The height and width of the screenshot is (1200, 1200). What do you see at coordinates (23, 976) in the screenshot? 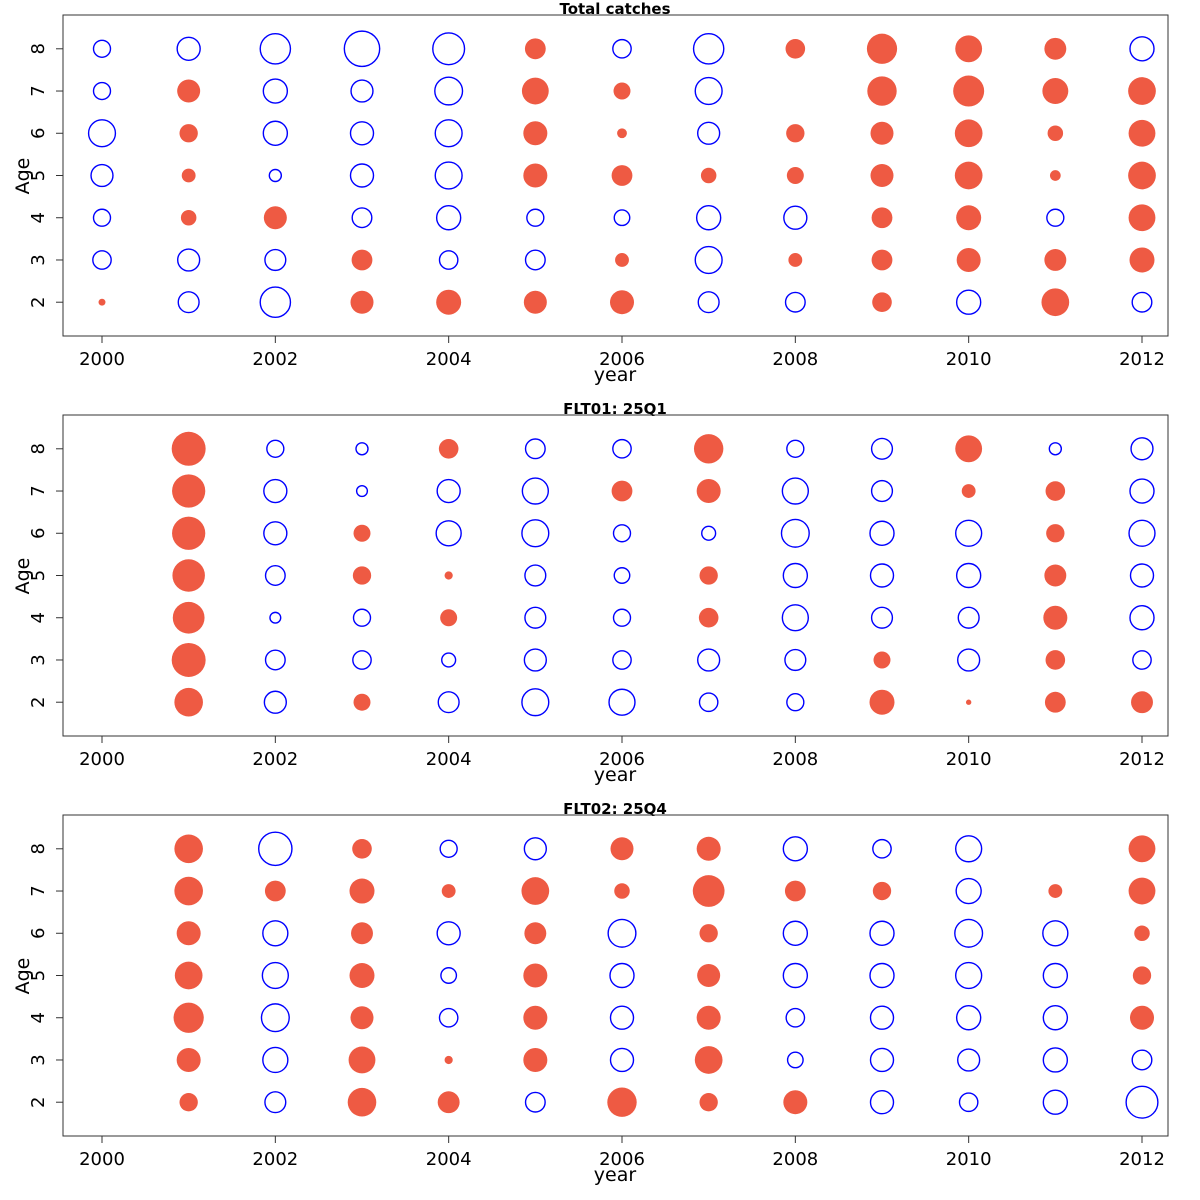
I see `y-axis-title: Age` at bounding box center [23, 976].